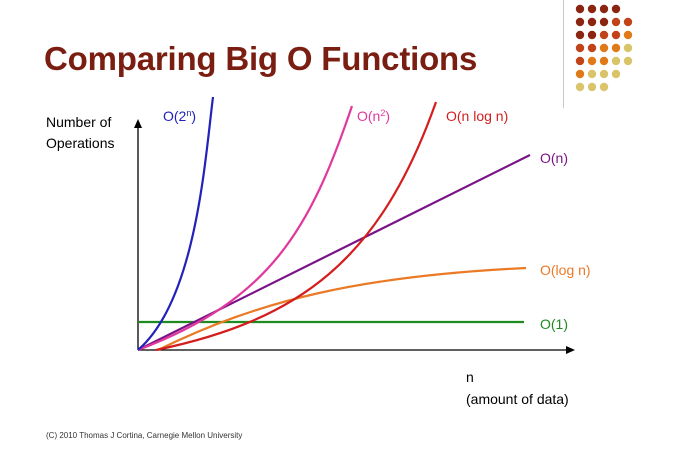 Image resolution: width=692 pixels, height=456 pixels. I want to click on label-o-2-to-n: O(2n), so click(179, 116).